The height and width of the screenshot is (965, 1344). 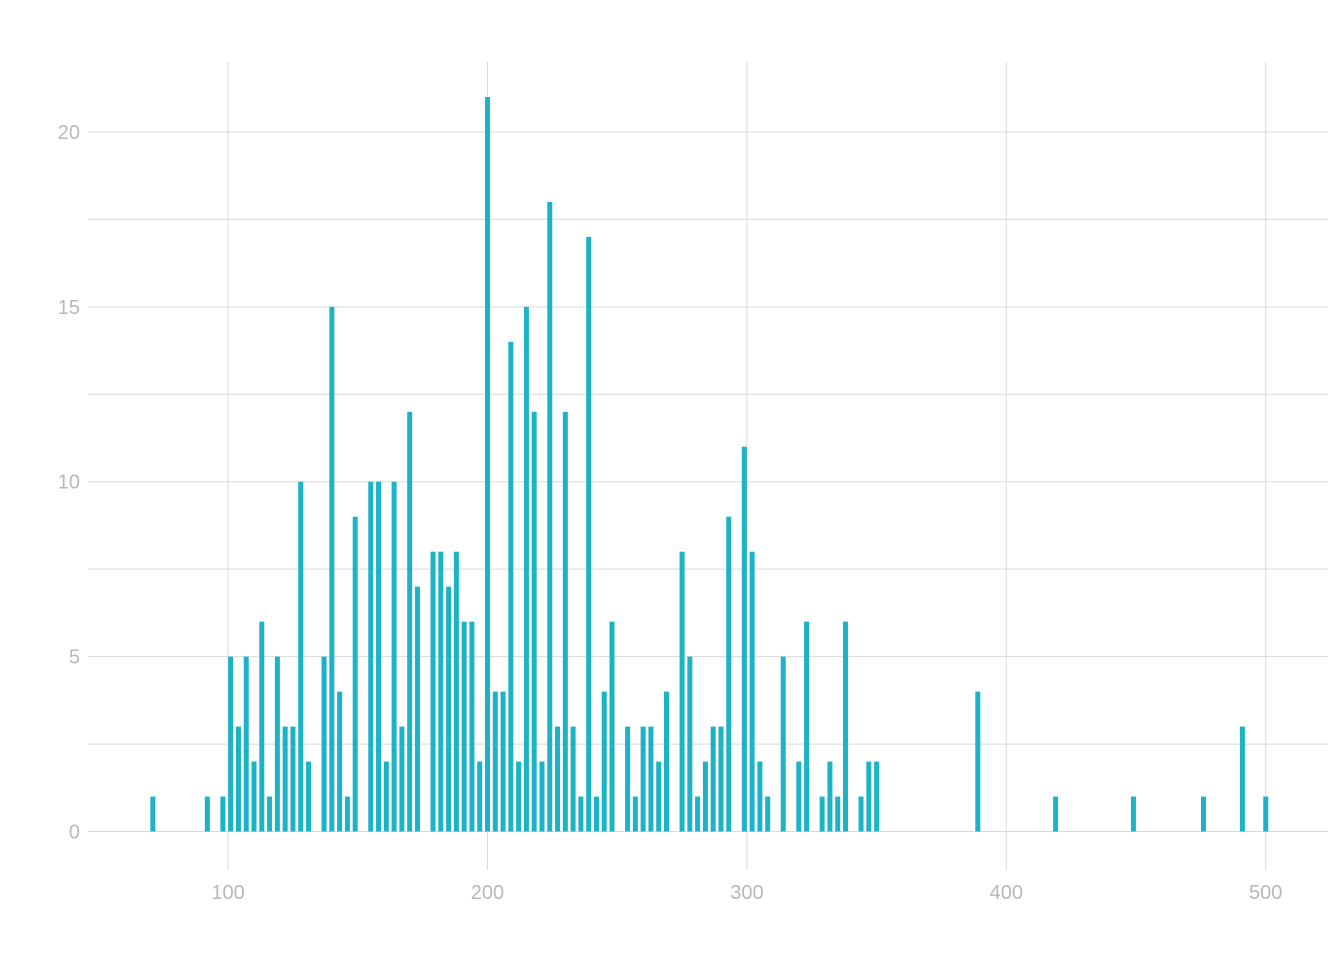 I want to click on y-tick-label: 20, so click(x=69, y=133).